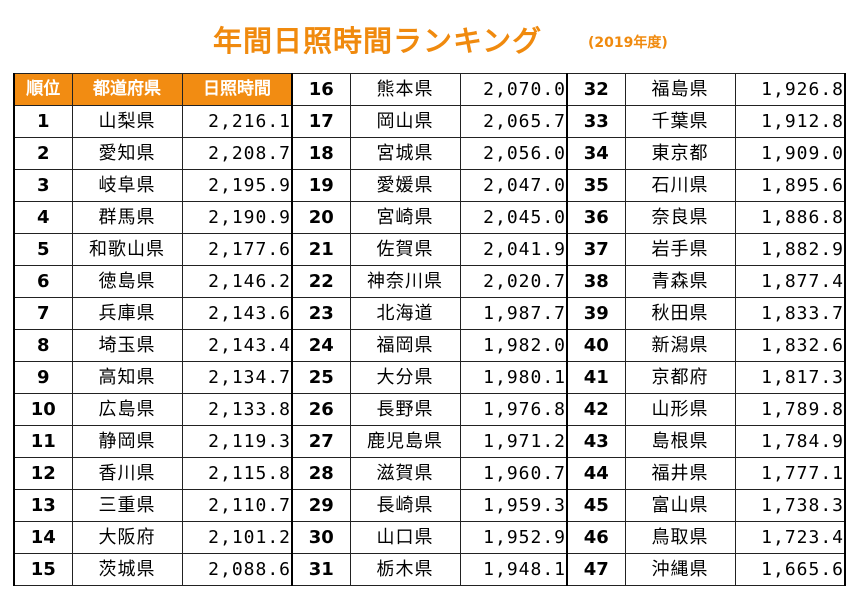 The width and height of the screenshot is (862, 591). Describe the element at coordinates (237, 377) in the screenshot. I see `hours-cell: 2,134.7` at that location.